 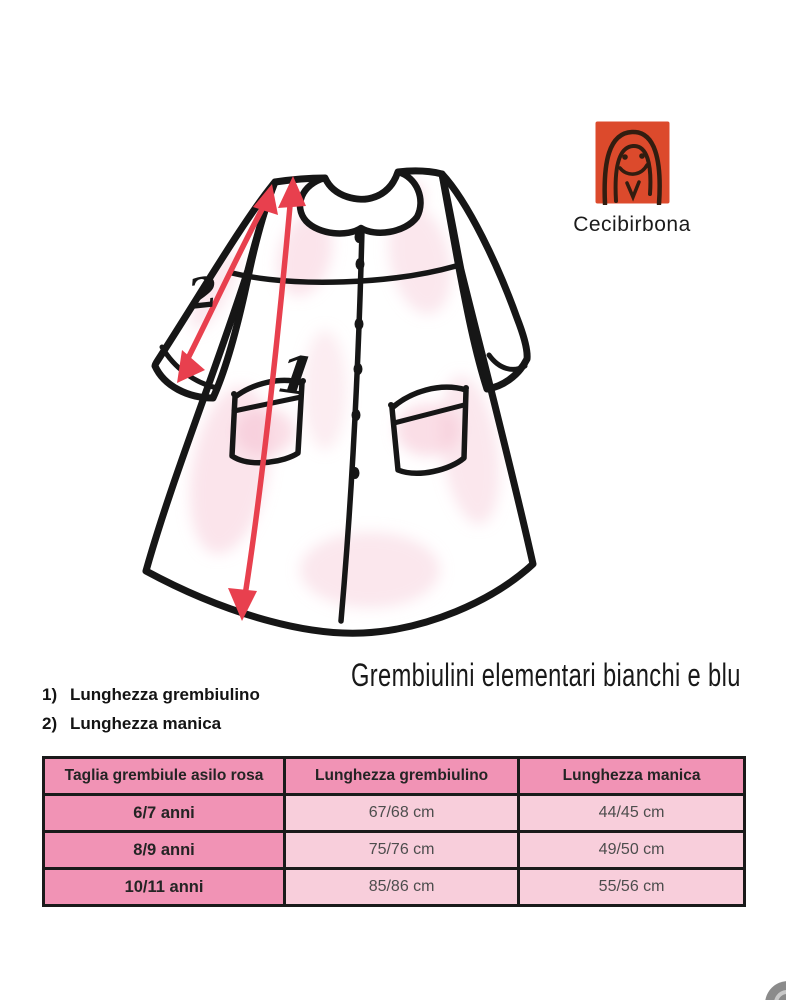 I want to click on brand-logo-icon, so click(x=632, y=163).